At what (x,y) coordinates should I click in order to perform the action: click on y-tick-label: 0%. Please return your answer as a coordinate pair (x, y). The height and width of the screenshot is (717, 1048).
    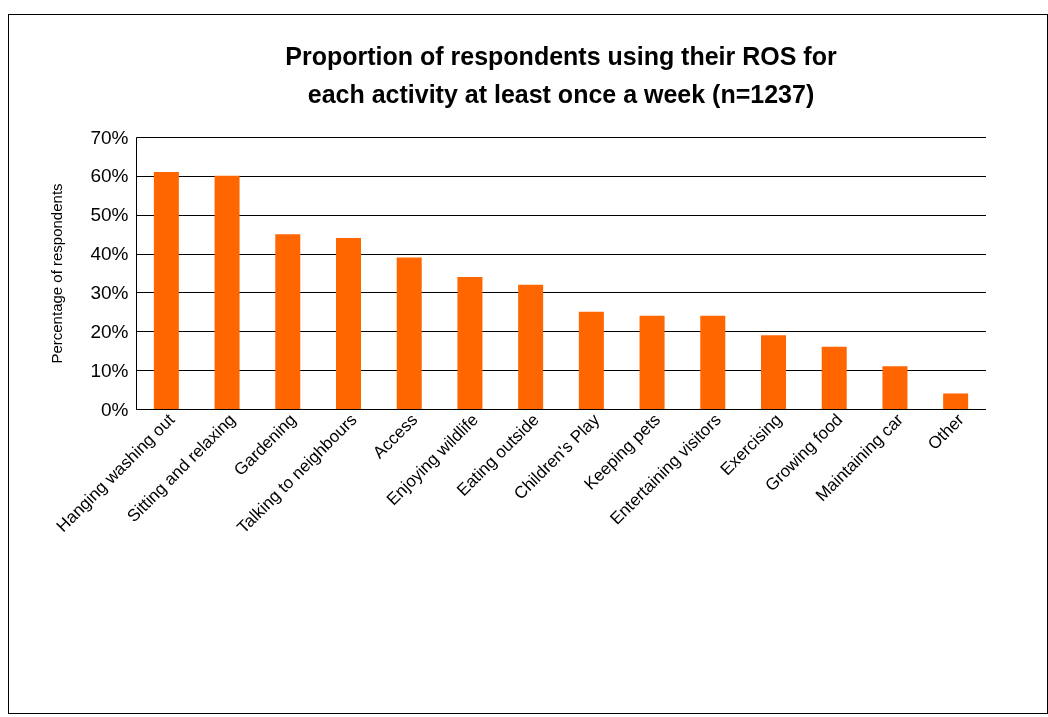
    Looking at the image, I should click on (115, 409).